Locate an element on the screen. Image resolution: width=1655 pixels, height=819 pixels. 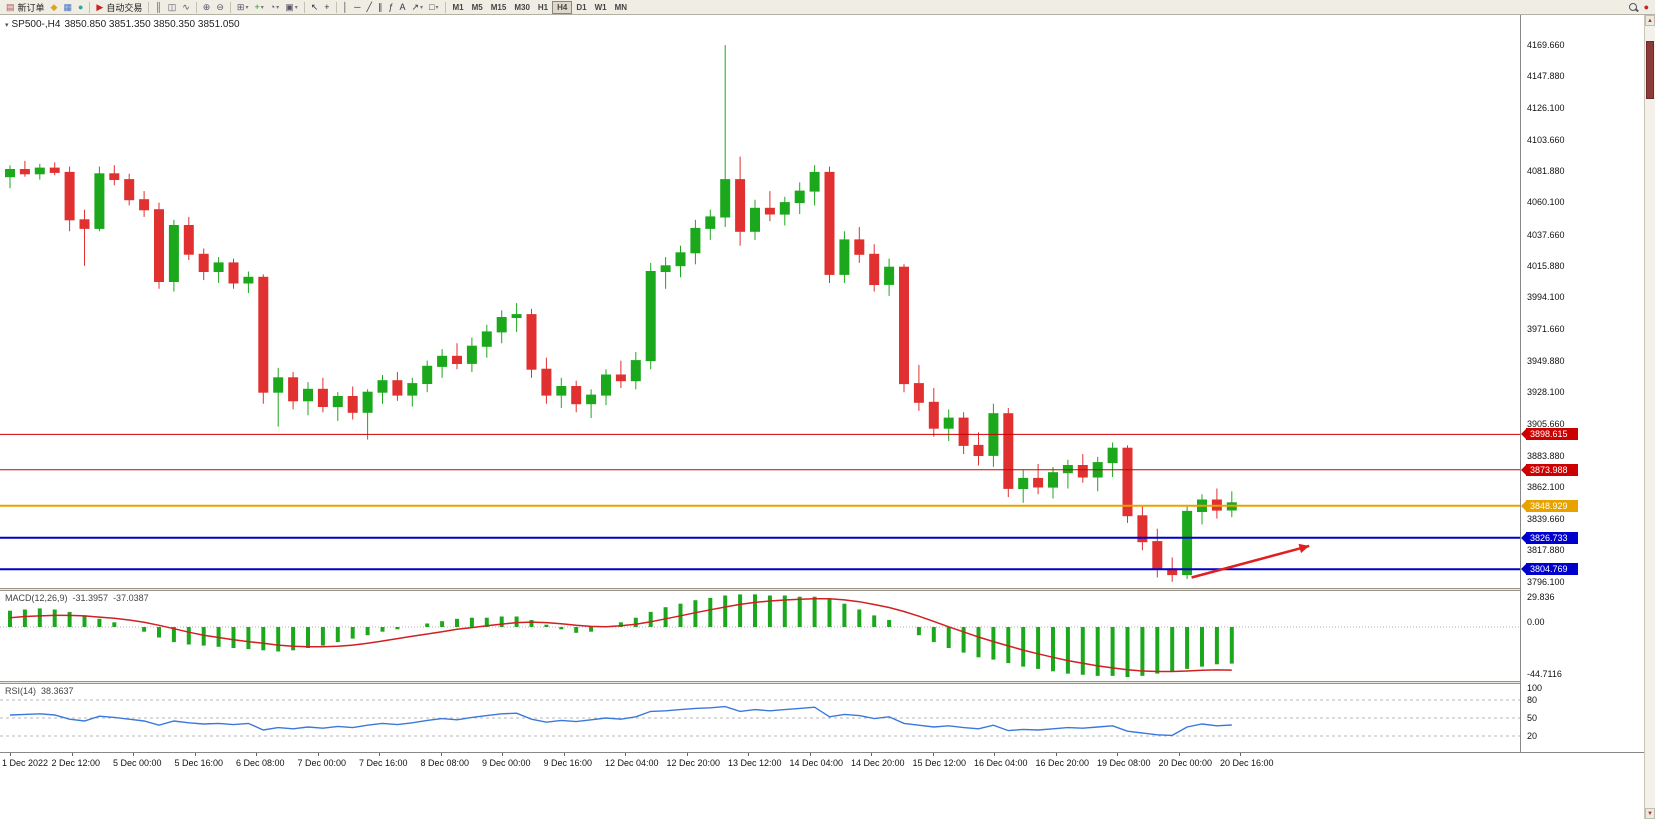
macd-label: MACD(12,26,9) -31.3957 -37.0387 is located at coordinates (79, 598).